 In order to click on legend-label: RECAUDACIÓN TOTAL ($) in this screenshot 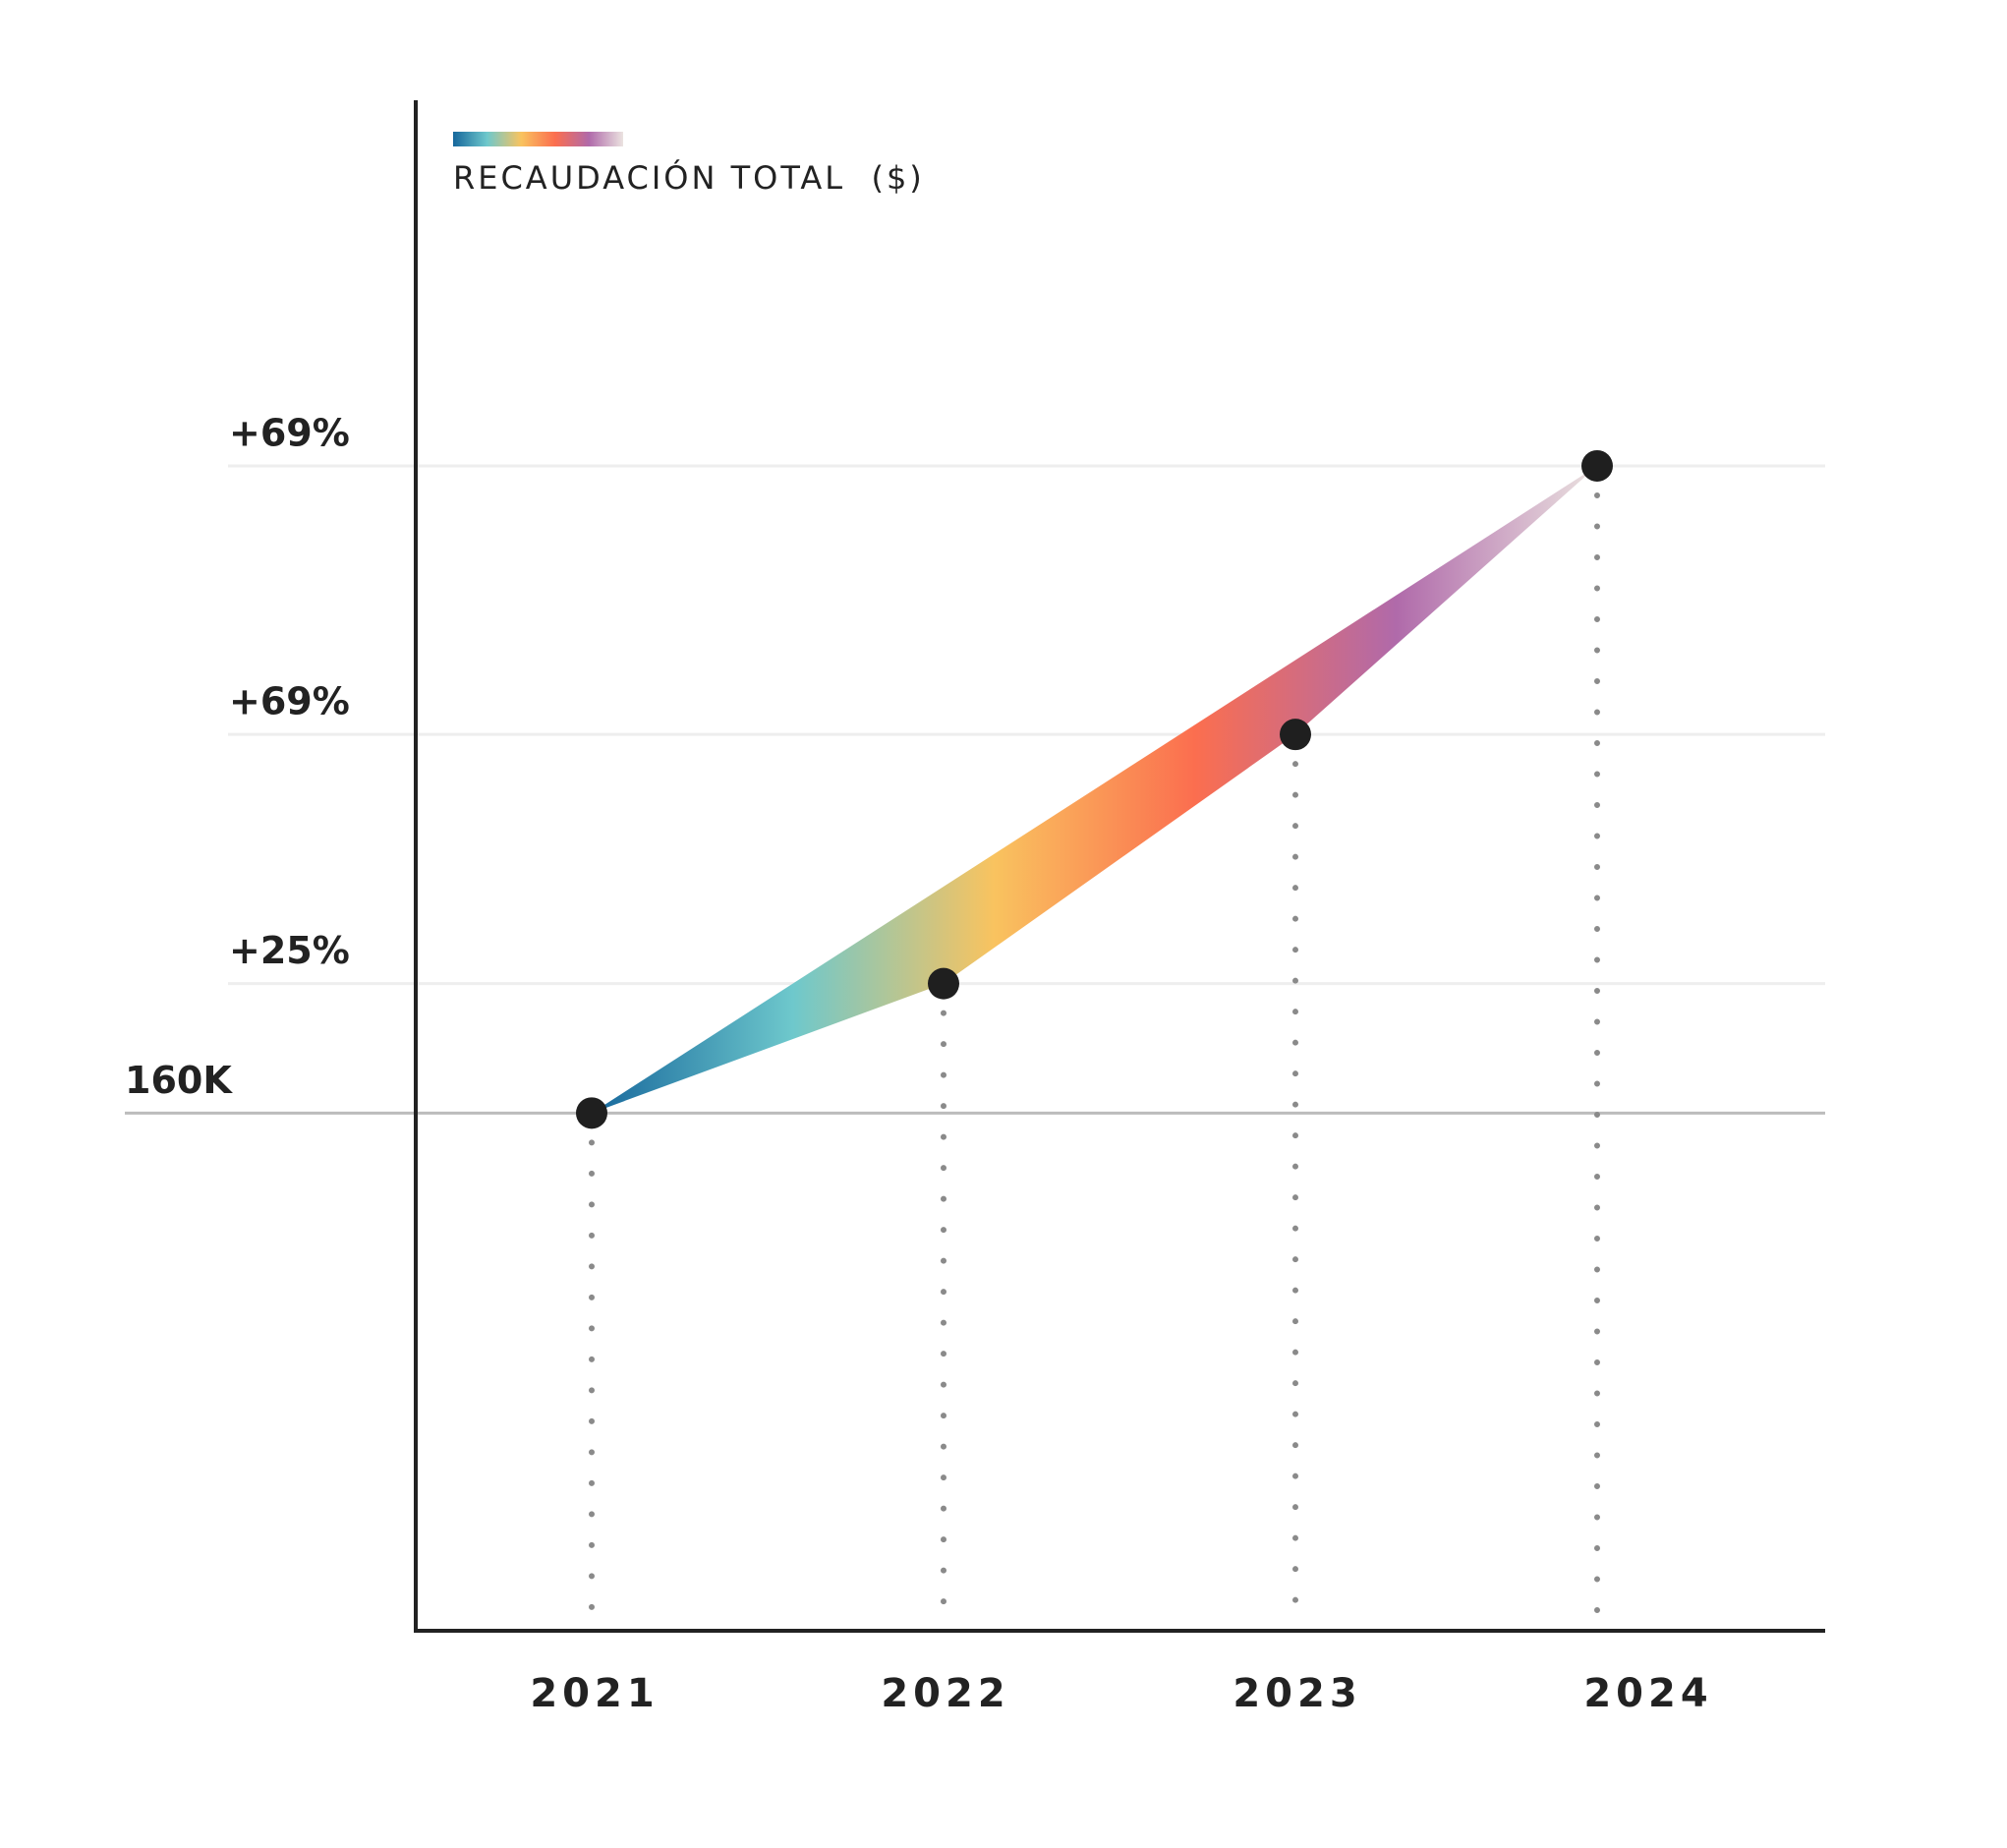, I will do `click(689, 177)`.